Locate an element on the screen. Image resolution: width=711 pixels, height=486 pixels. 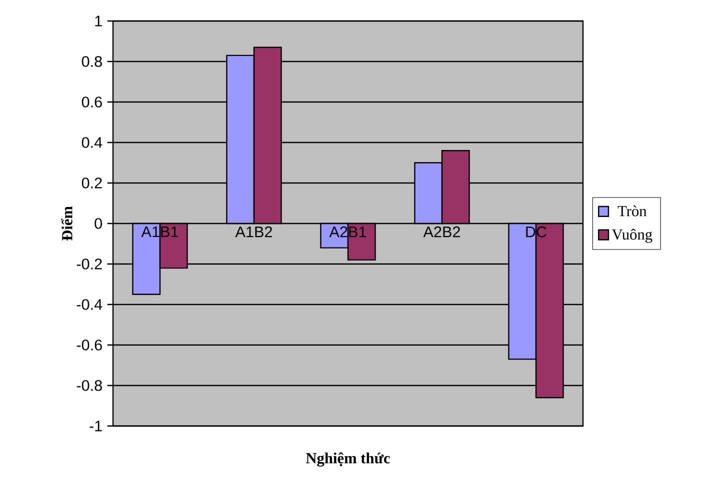
y-tick-label: 0.8 is located at coordinates (92, 61).